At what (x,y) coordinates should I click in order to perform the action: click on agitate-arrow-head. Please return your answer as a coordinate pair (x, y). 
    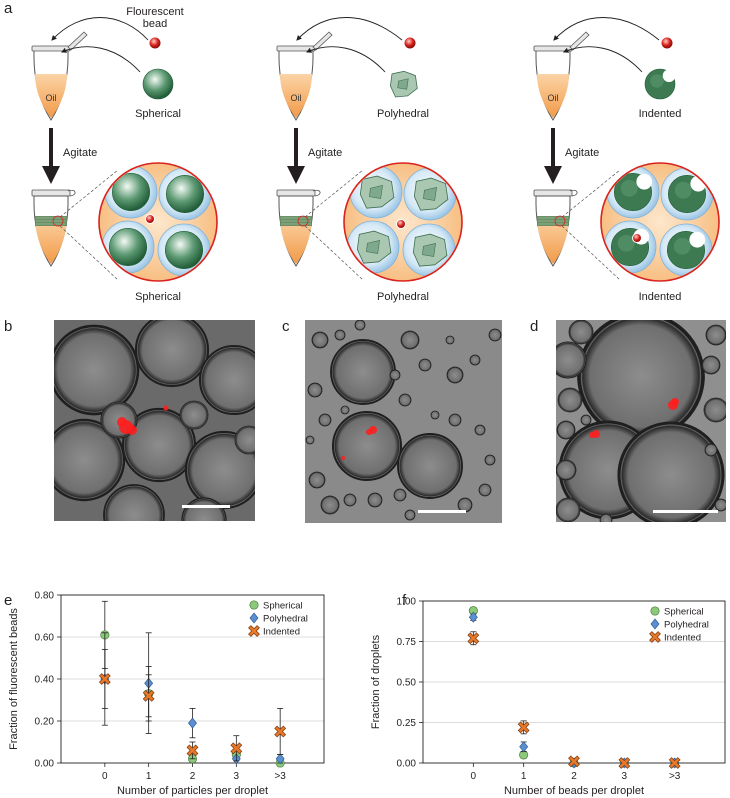
    Looking at the image, I should click on (296, 175).